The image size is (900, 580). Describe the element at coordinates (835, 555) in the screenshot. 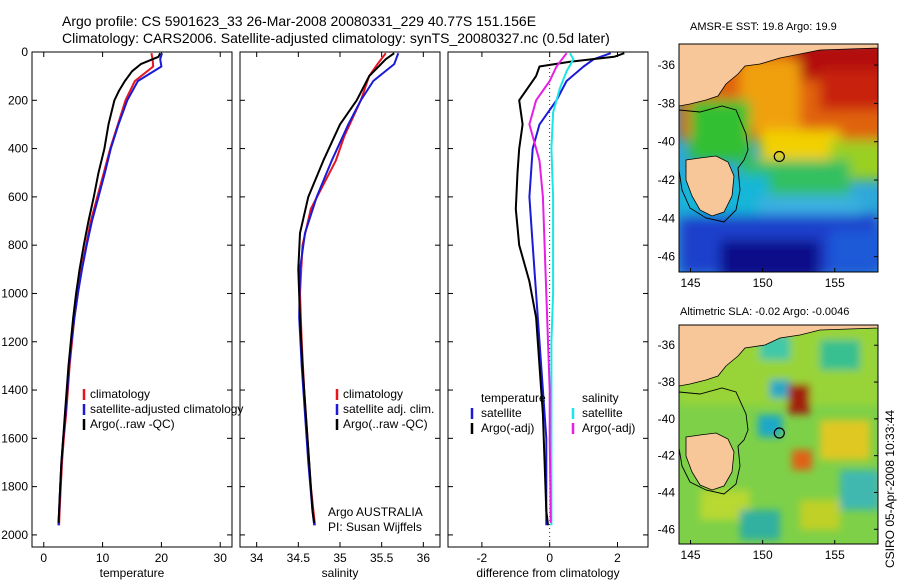

I see `sla_map-lon-label: 155` at that location.